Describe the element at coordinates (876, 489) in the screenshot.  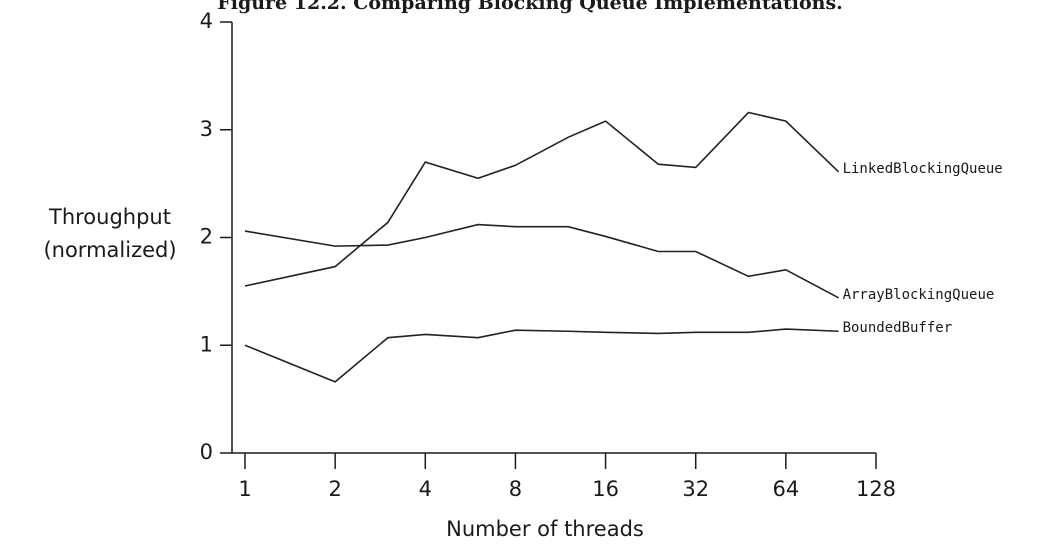
I see `x-tick-label: 128` at that location.